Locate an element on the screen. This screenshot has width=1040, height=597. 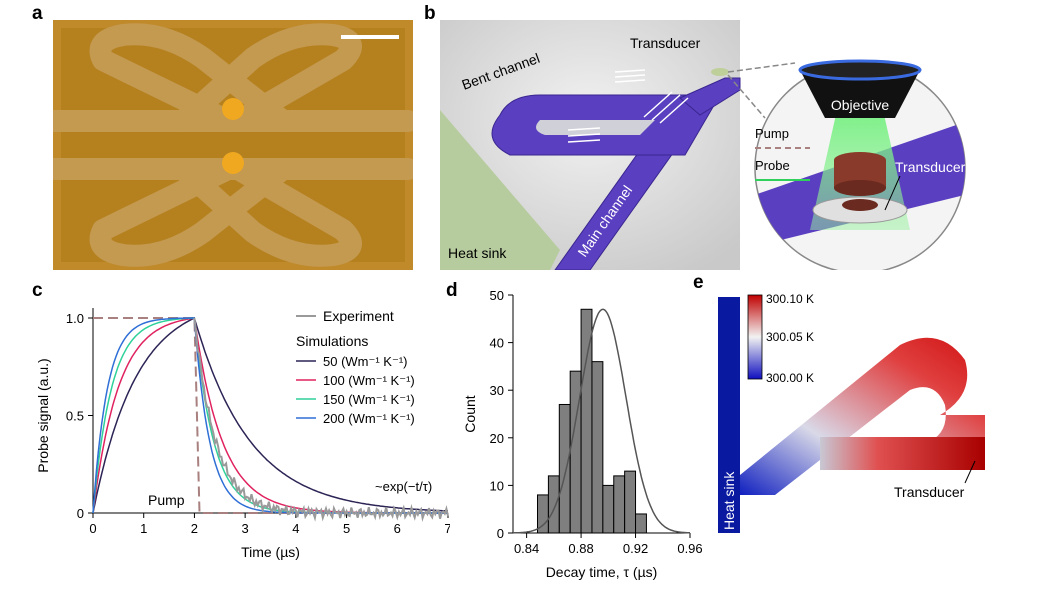
label-probe-b: Probe is located at coordinates (772, 165).